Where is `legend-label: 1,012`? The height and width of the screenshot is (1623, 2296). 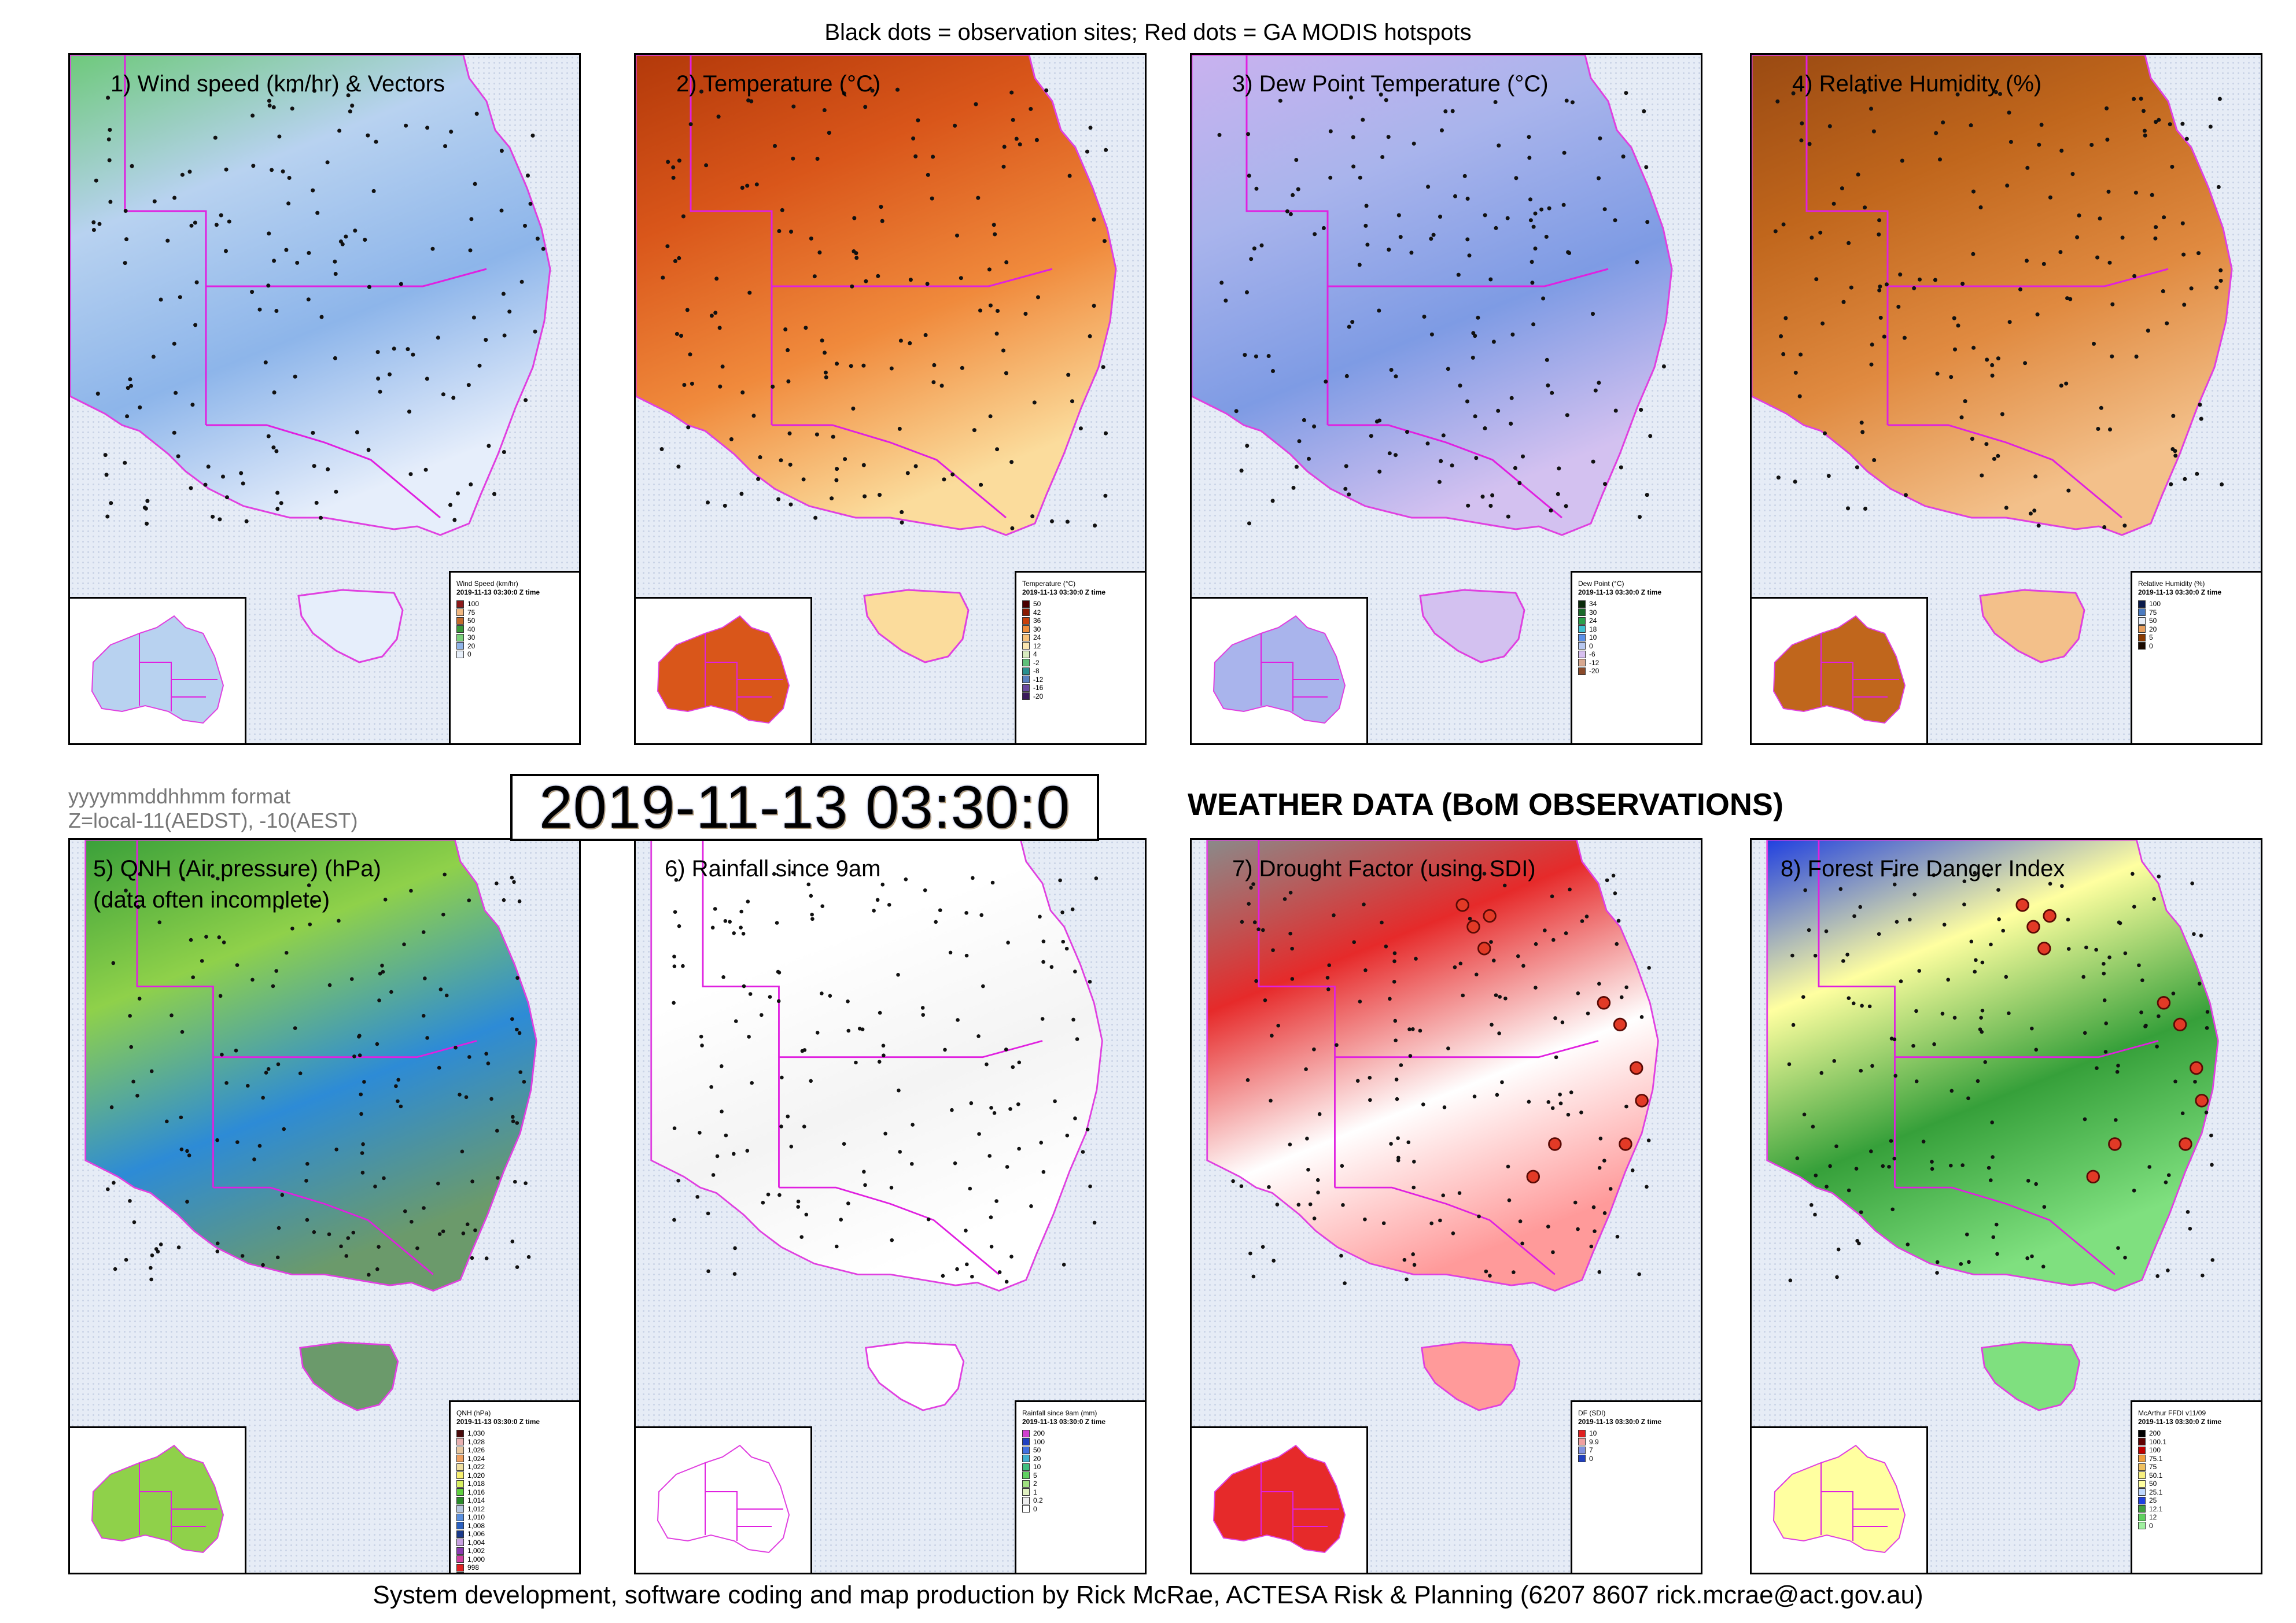 legend-label: 1,012 is located at coordinates (476, 1509).